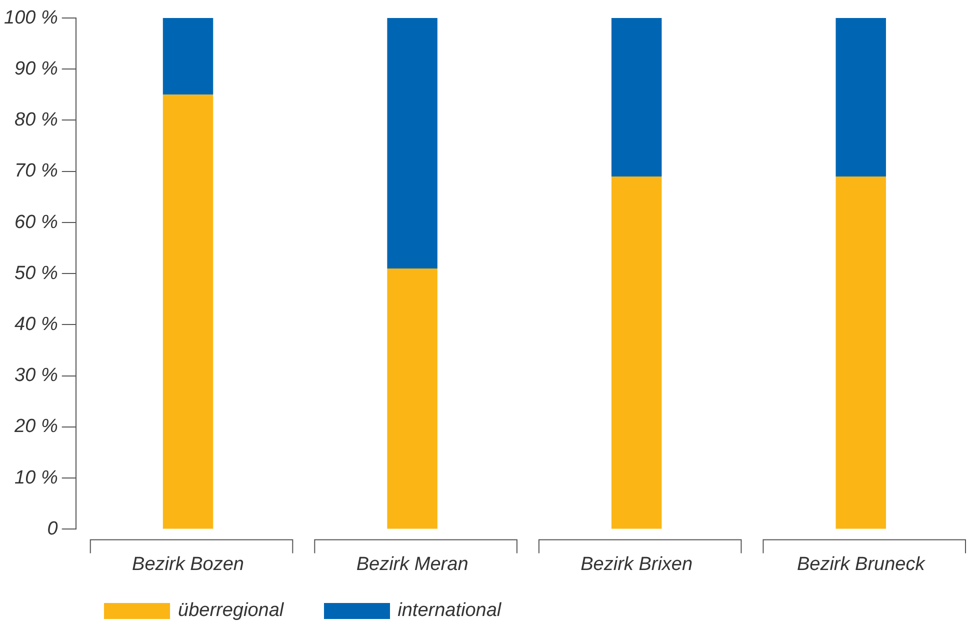  I want to click on x-tick-label: Bezirk Brixen, so click(636, 564).